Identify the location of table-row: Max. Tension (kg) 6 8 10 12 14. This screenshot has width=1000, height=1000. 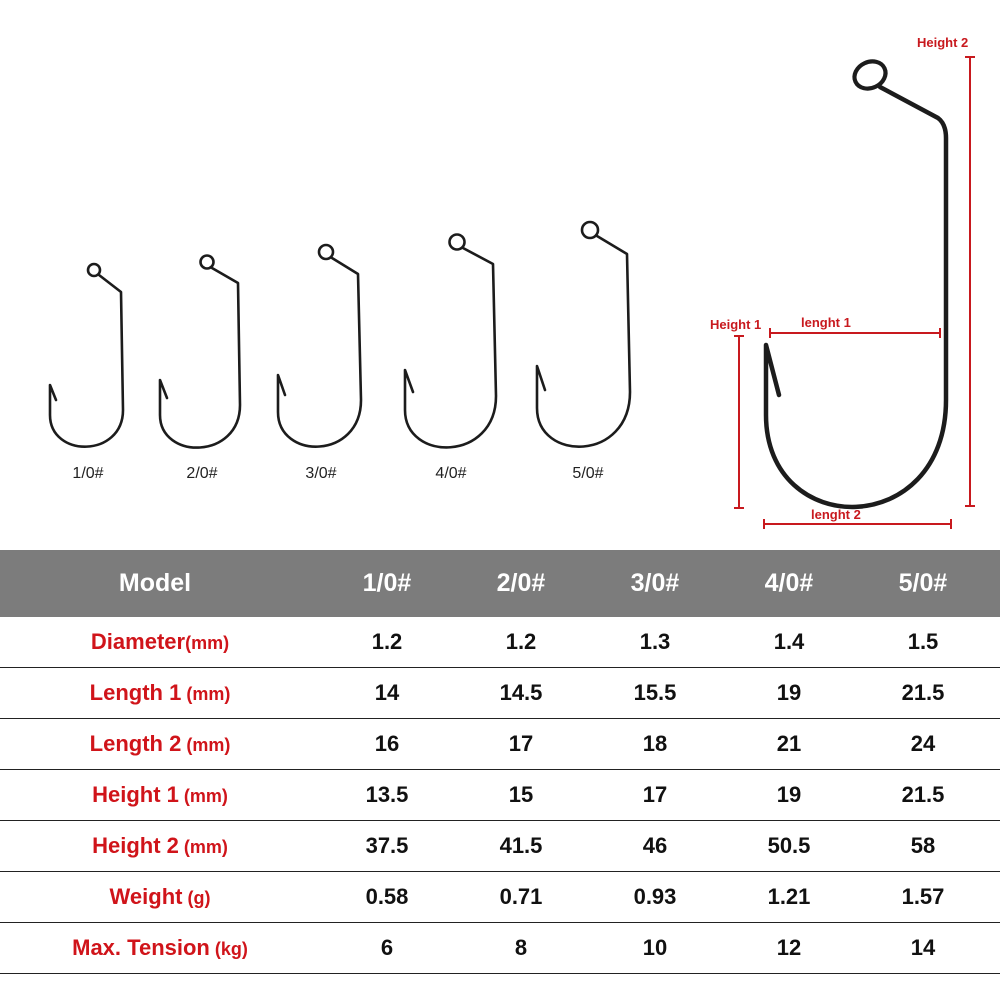
(500, 948).